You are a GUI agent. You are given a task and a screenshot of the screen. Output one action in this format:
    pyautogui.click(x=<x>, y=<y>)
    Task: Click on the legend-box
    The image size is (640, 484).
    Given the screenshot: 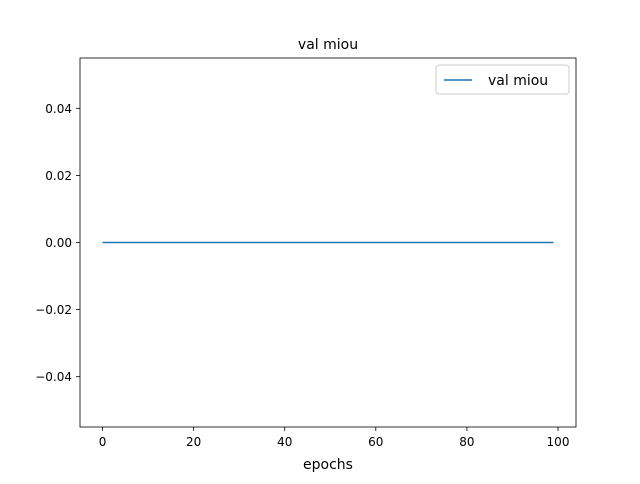 What is the action you would take?
    pyautogui.click(x=502, y=79)
    